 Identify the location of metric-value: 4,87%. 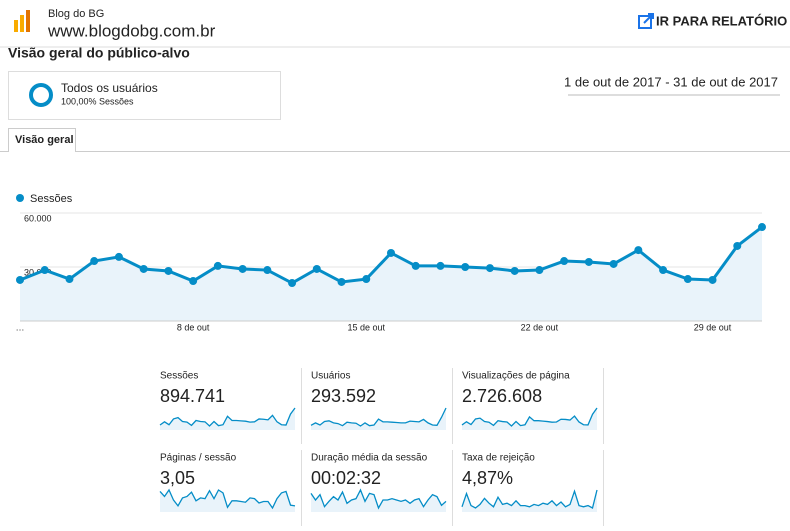
(487, 478).